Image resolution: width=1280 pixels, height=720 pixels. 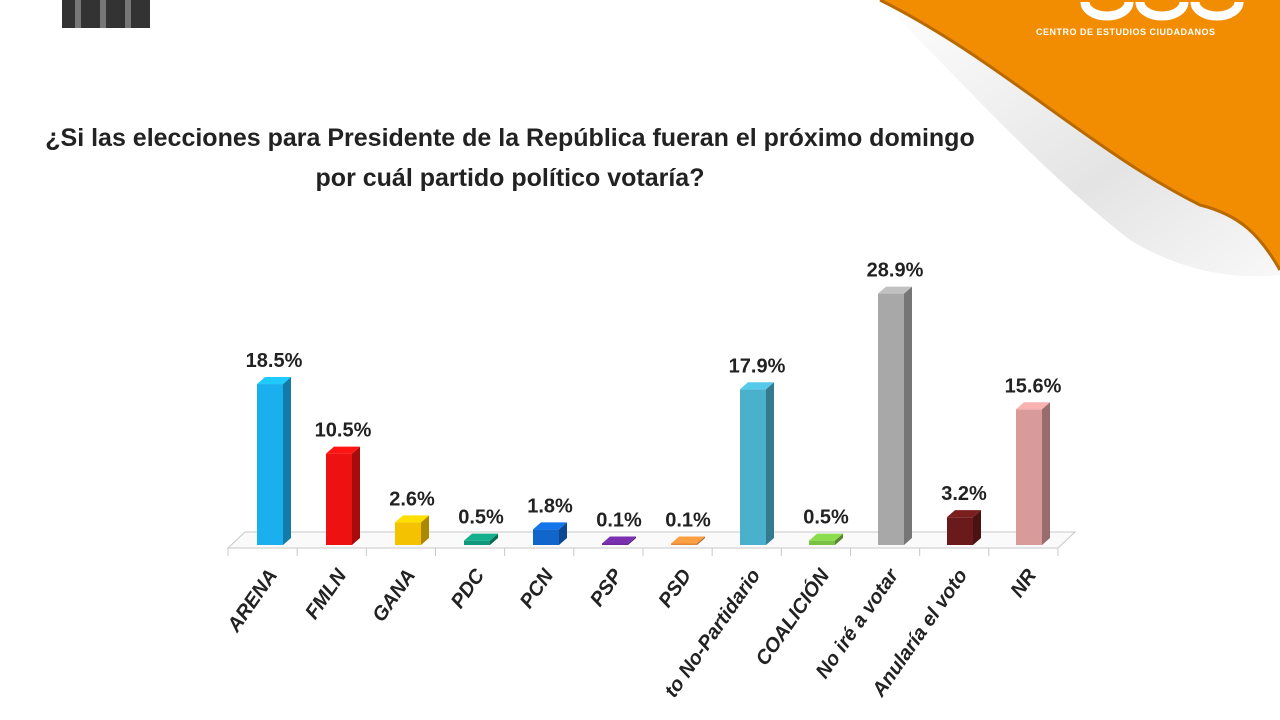 What do you see at coordinates (895, 271) in the screenshot?
I see `data-label: 28.9%` at bounding box center [895, 271].